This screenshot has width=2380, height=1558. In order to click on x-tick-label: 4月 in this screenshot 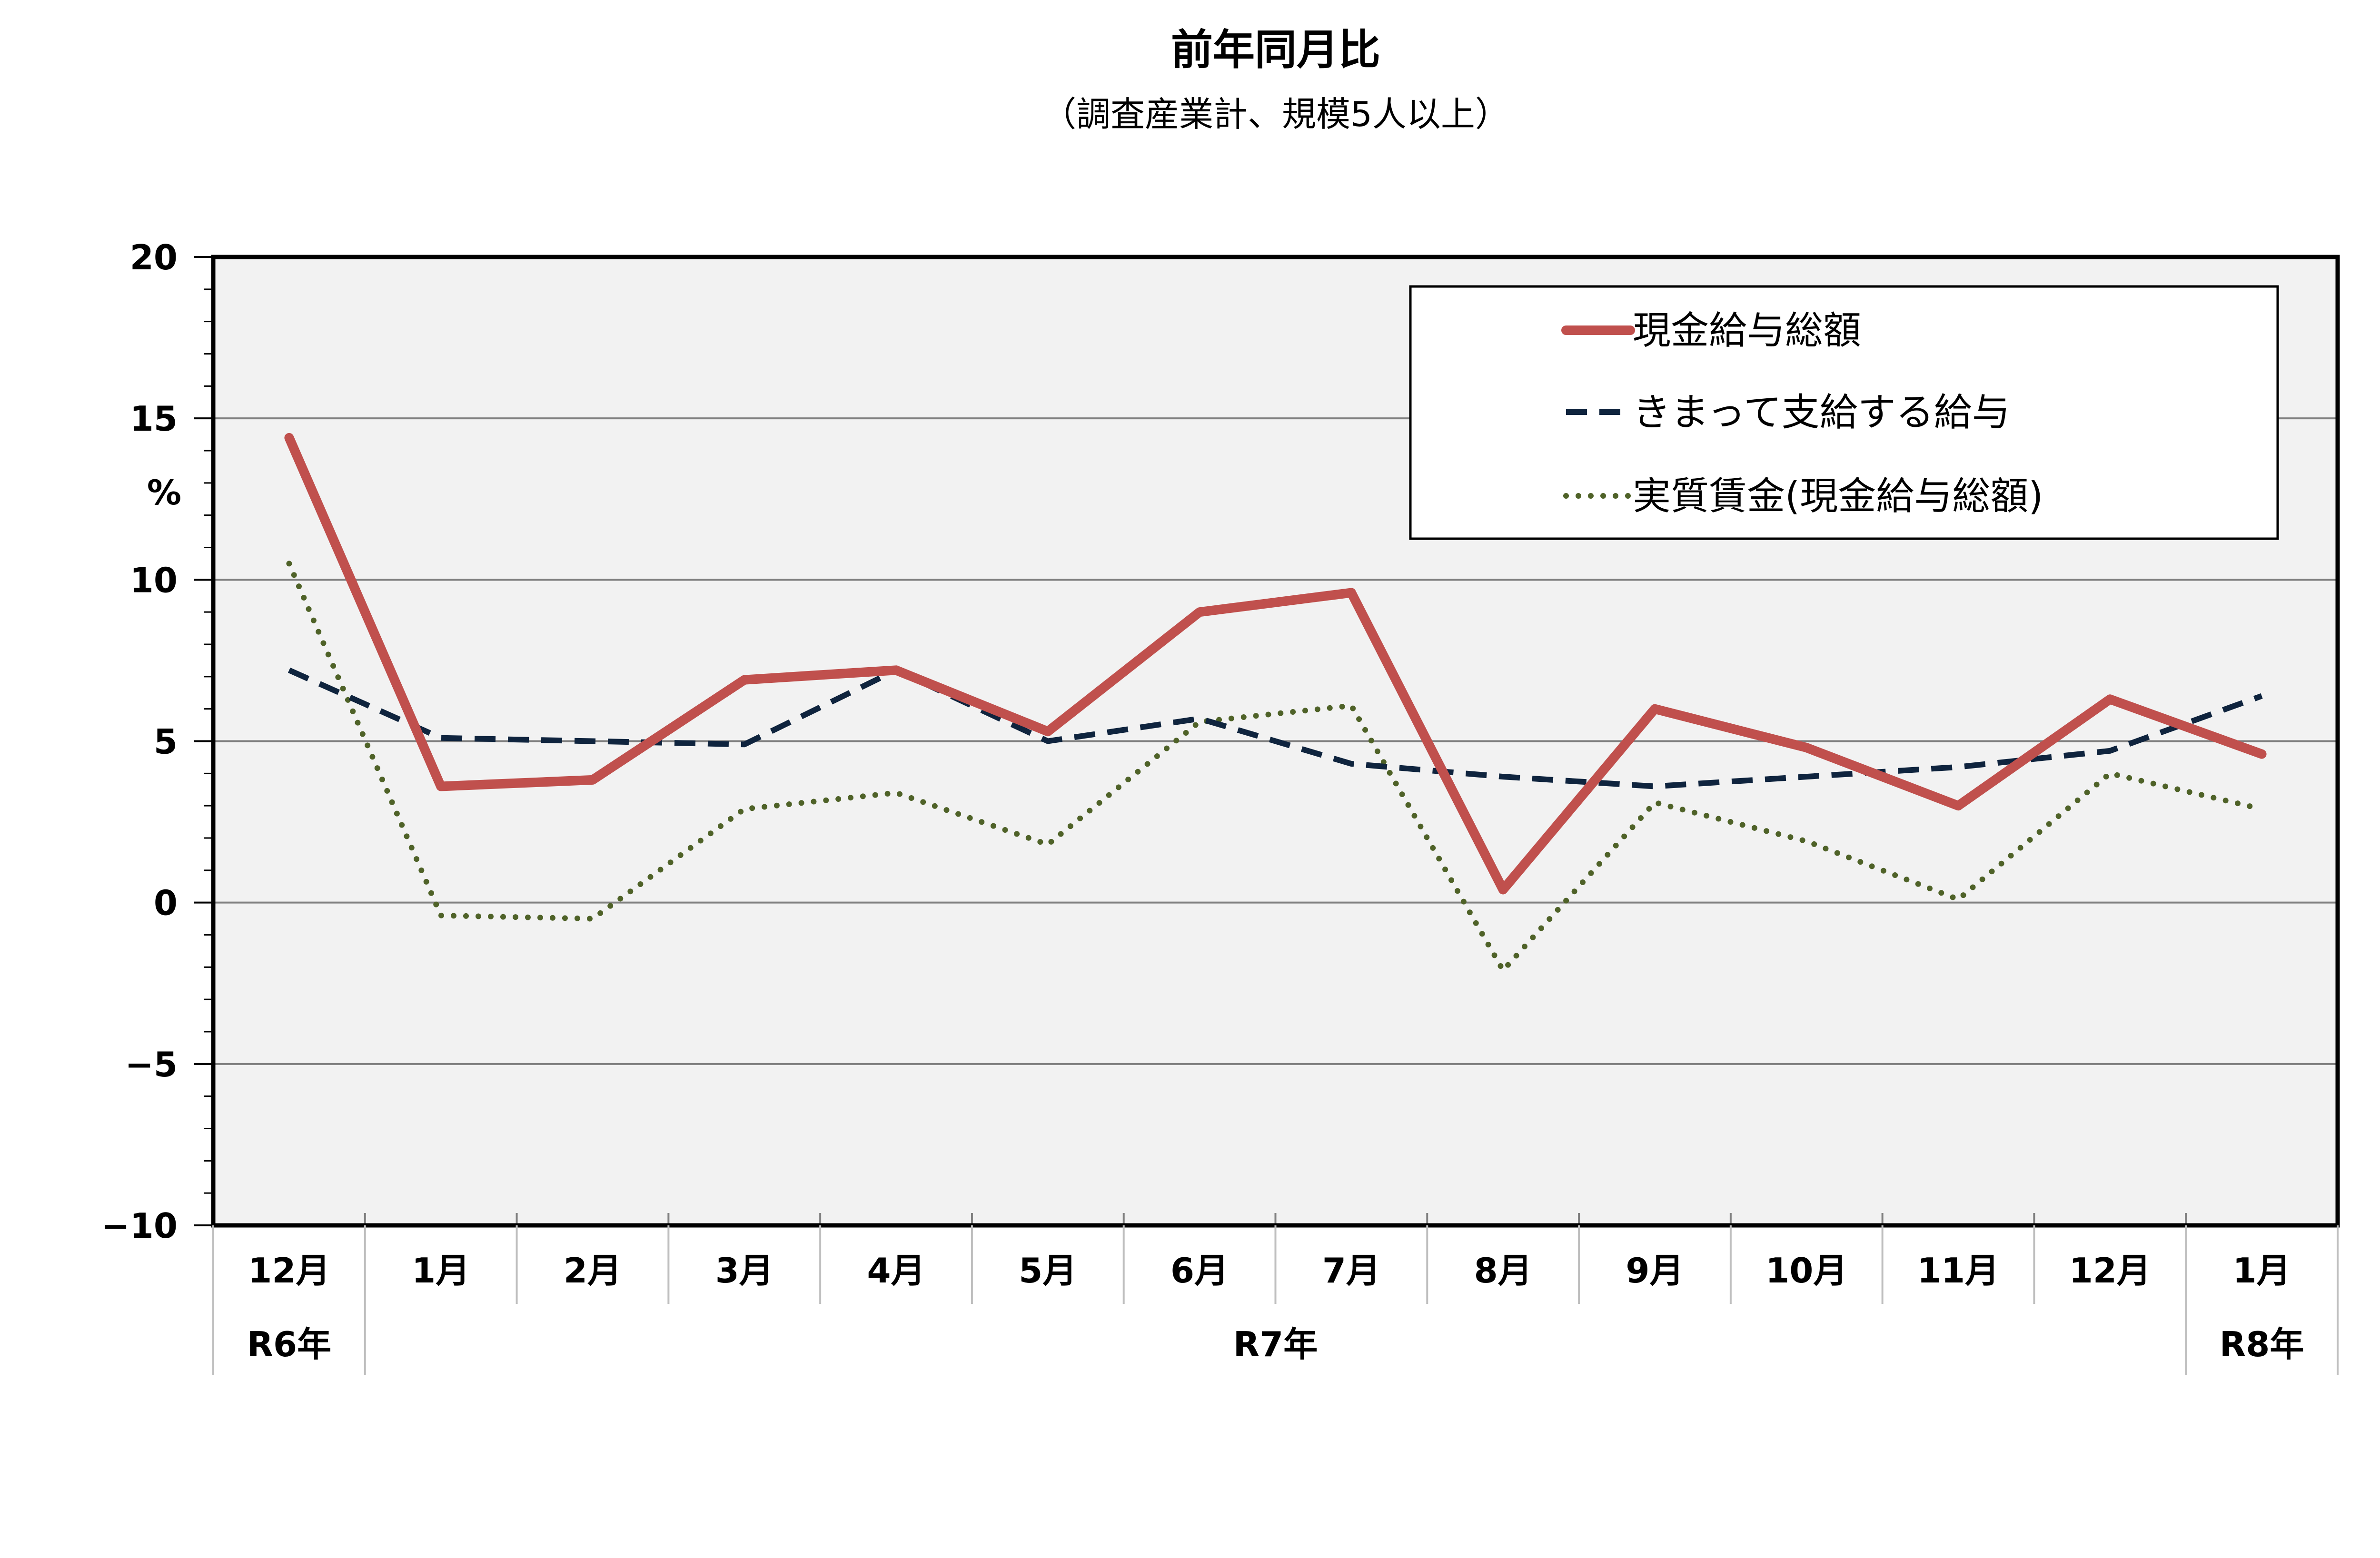, I will do `click(896, 1271)`.